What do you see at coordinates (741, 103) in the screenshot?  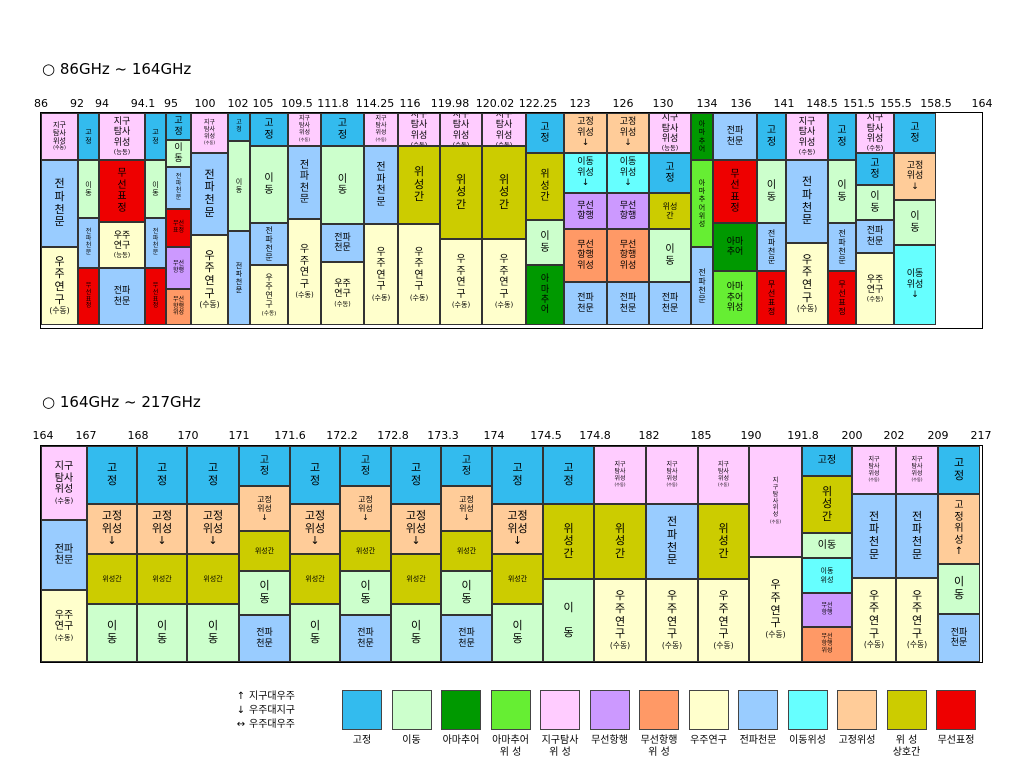 I see `freq-tick-label: 136` at bounding box center [741, 103].